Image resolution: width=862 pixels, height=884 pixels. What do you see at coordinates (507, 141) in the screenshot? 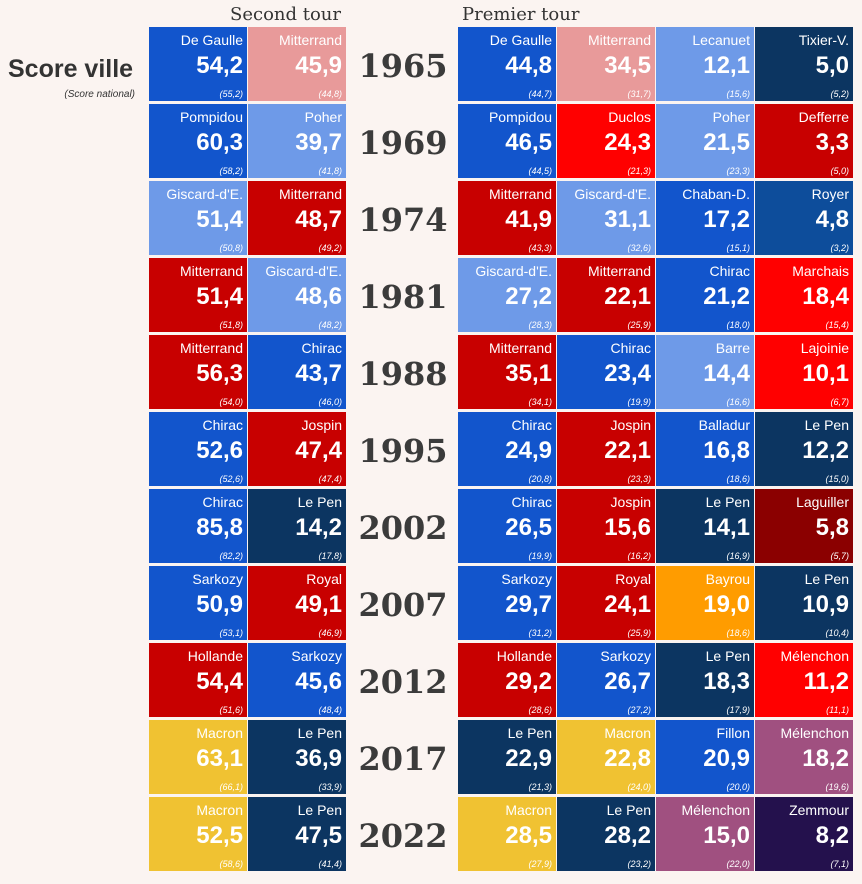
I see `result-cell: Pompidou 46,5 (44,5)` at bounding box center [507, 141].